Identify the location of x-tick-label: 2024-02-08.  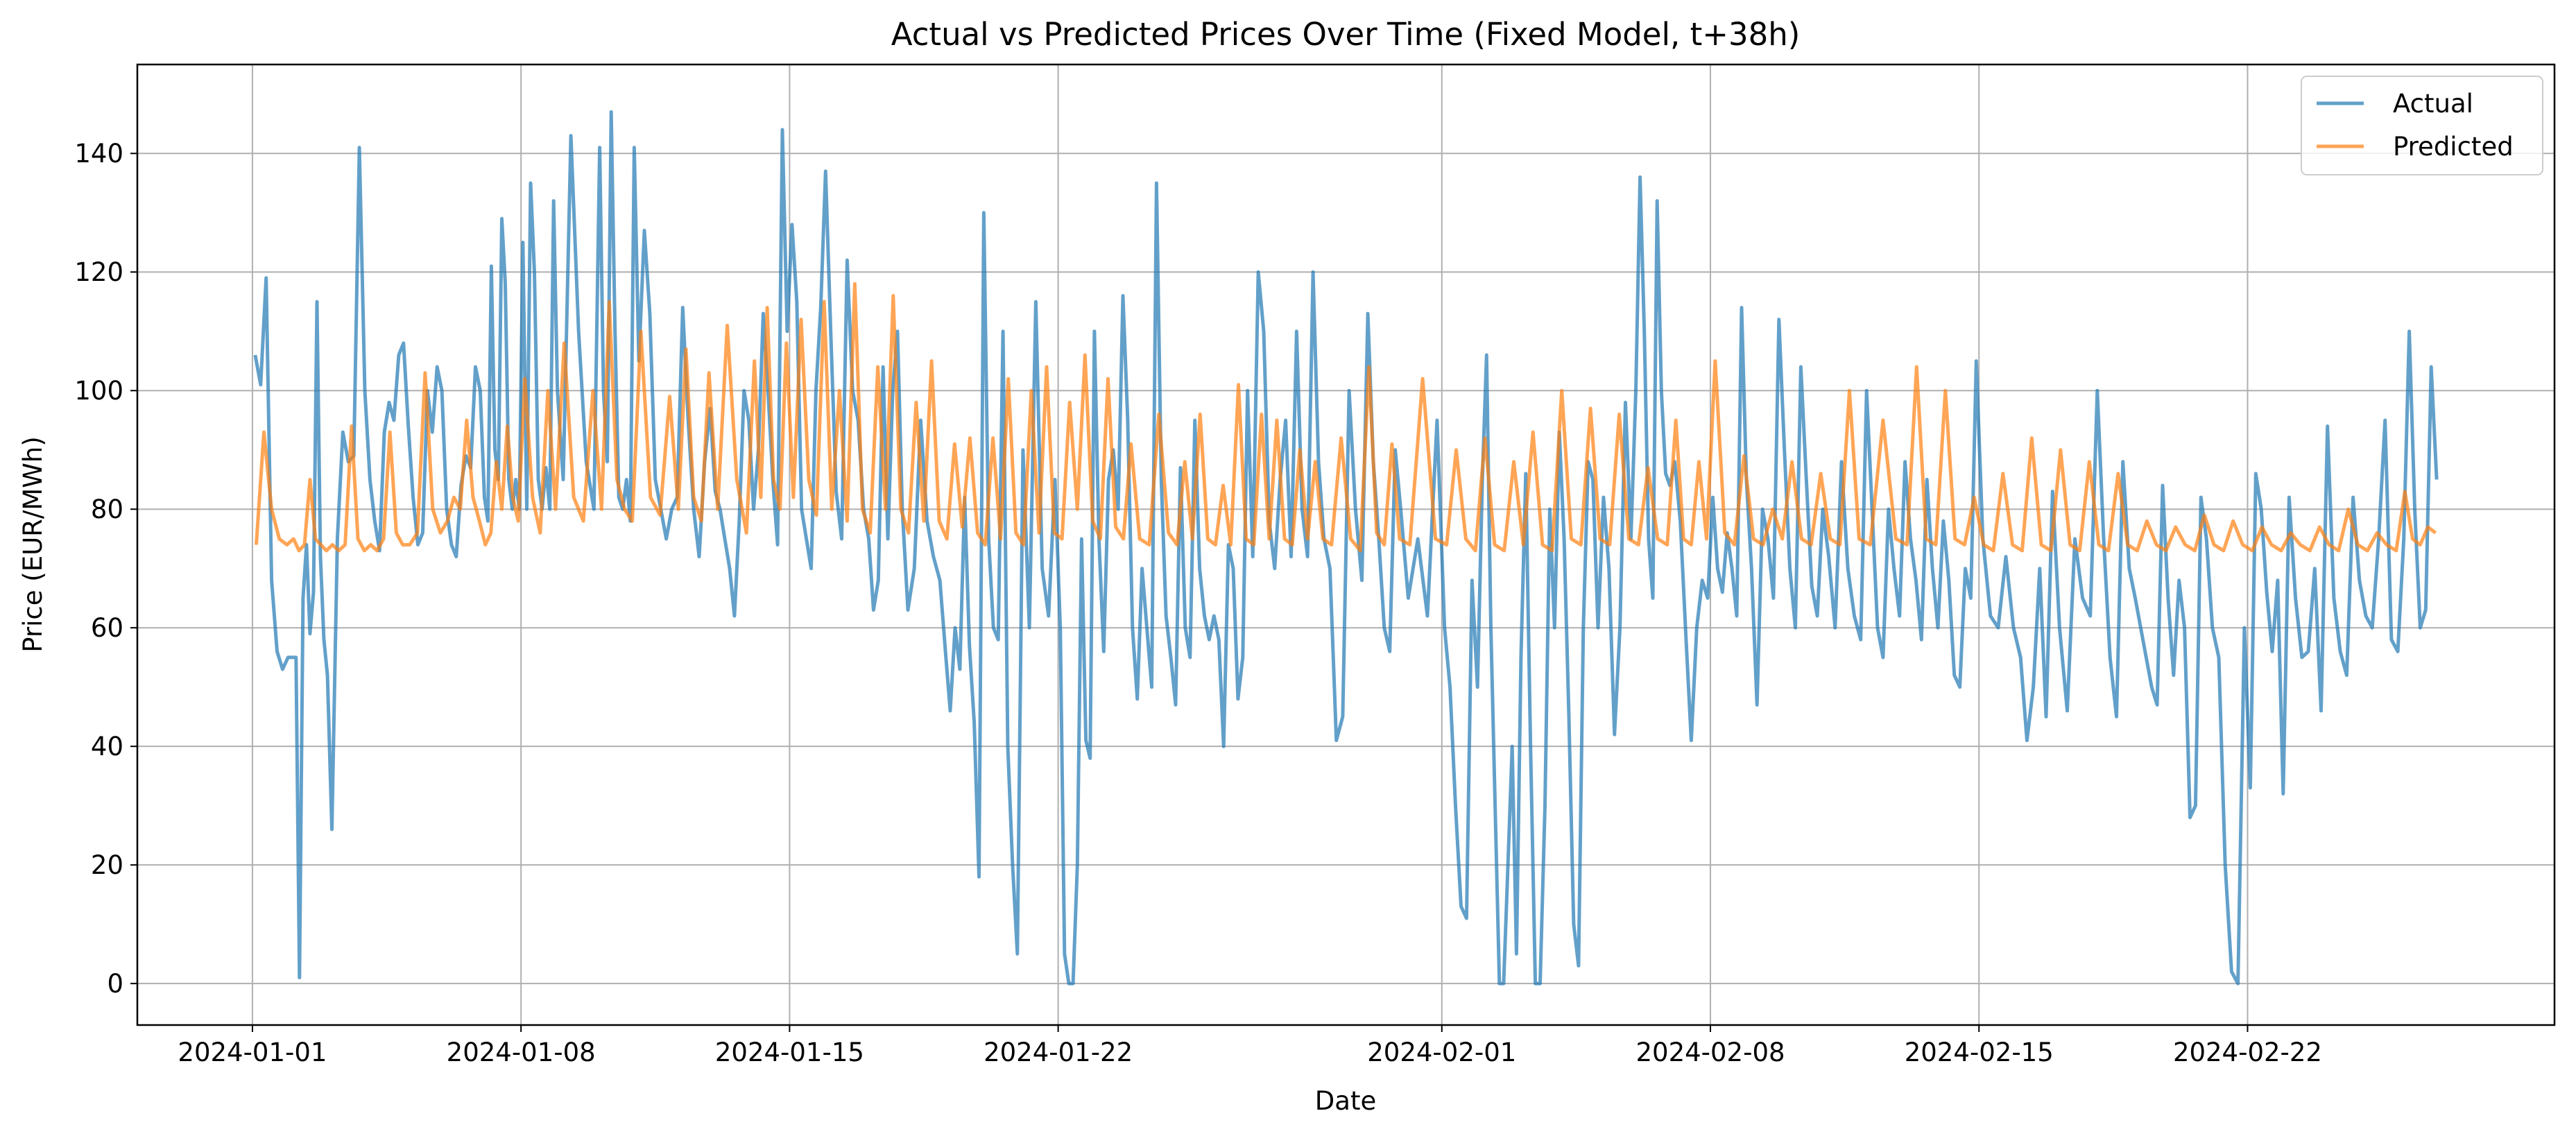
(1710, 1052).